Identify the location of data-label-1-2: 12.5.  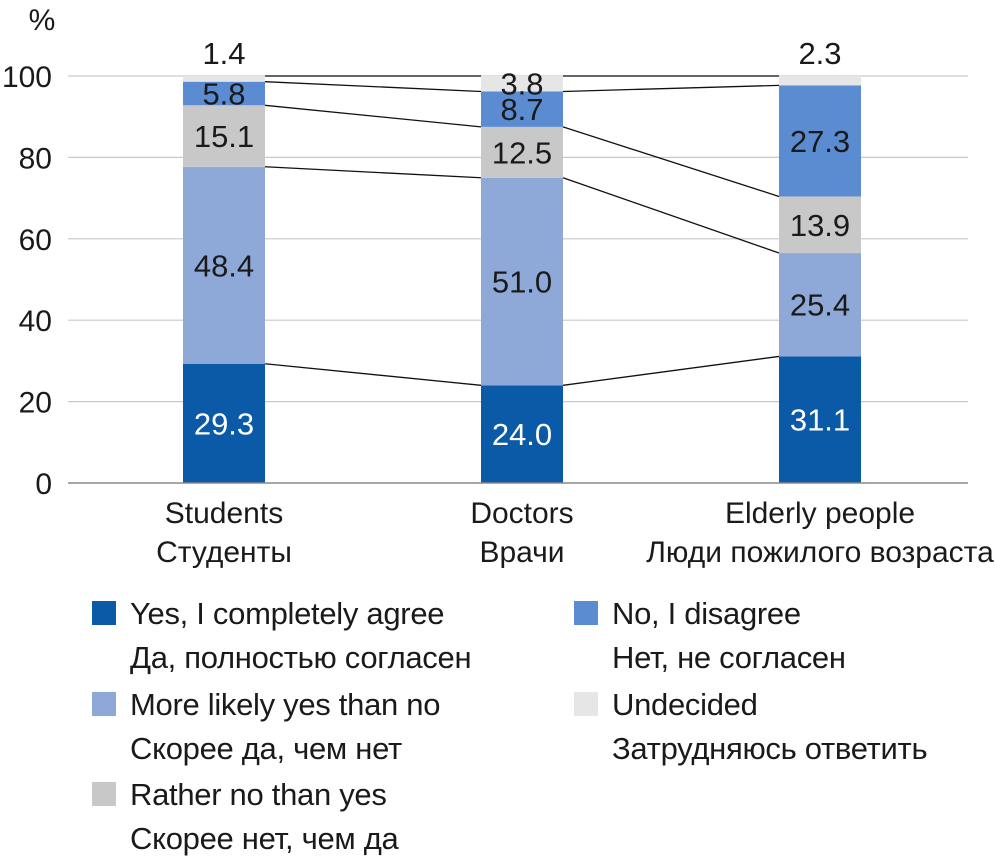
(522, 152).